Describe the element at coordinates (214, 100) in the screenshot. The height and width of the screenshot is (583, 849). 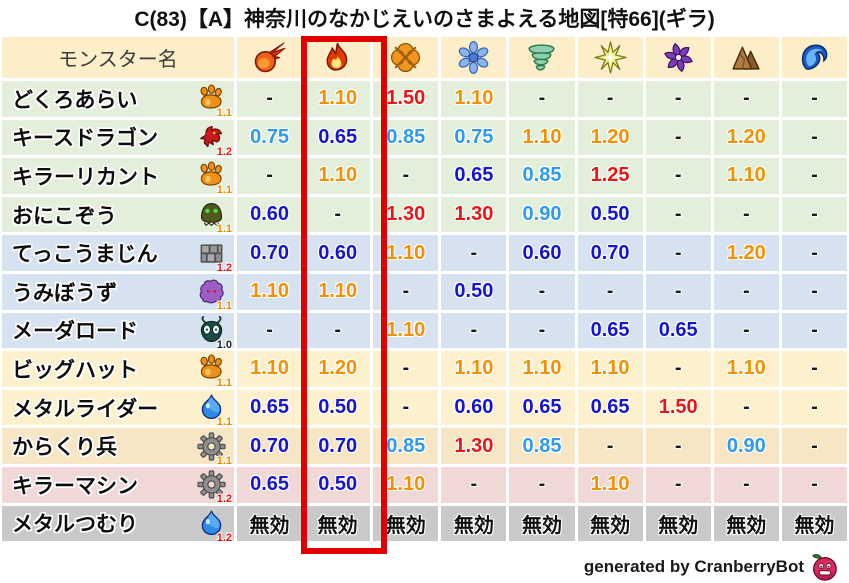
I see `paw-icon: 1.1` at that location.